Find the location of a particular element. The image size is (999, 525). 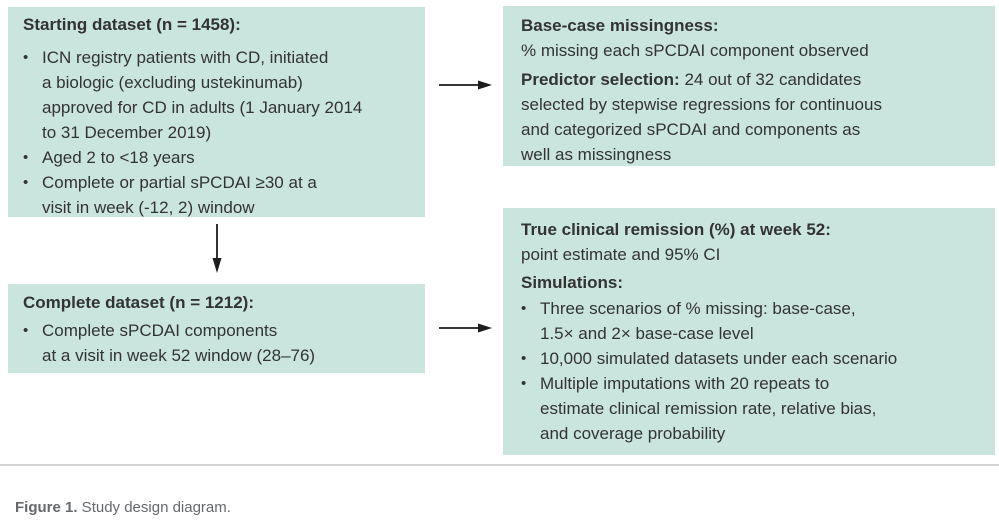

paragraph-text: % missing each sPCDAI component observed is located at coordinates (695, 50).